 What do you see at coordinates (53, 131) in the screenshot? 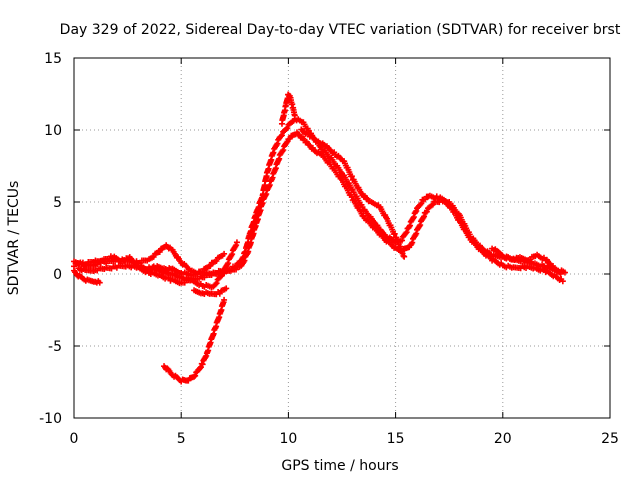
I see `y-tick-label: 10` at bounding box center [53, 131].